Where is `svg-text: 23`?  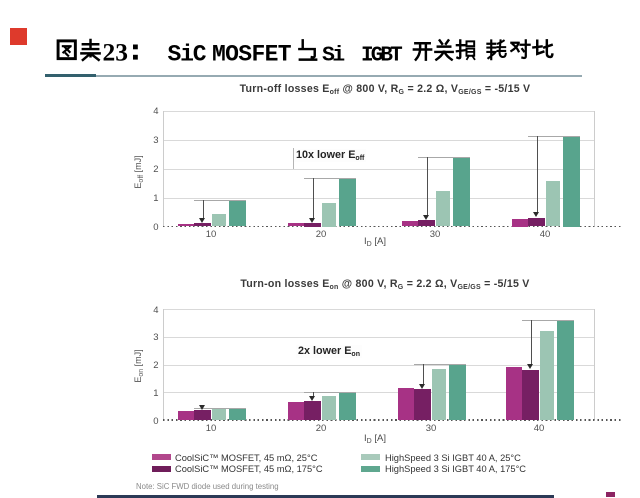
svg-text: 23 is located at coordinates (116, 52).